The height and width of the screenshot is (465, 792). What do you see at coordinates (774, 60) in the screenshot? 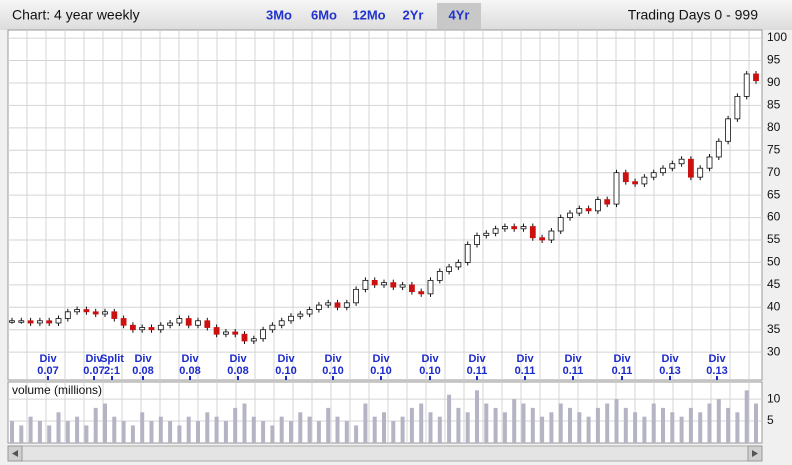
I see `y-tick-label: 95` at bounding box center [774, 60].